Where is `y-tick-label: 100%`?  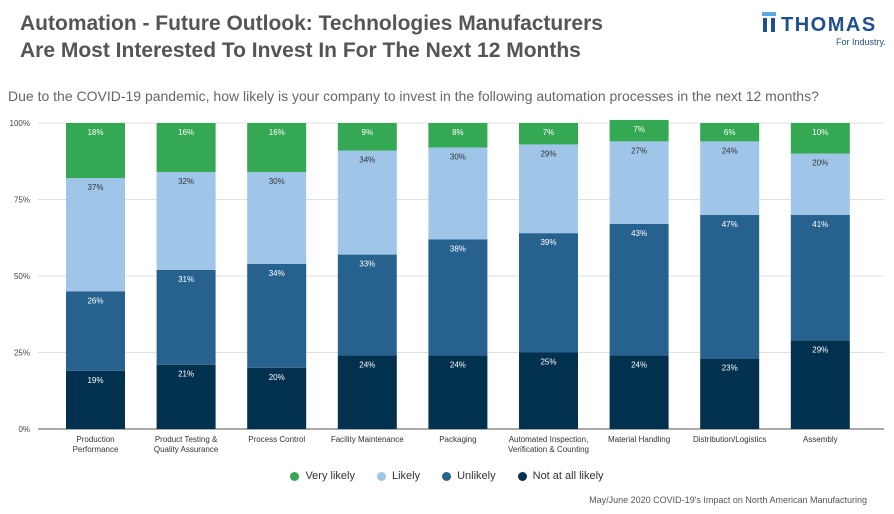
y-tick-label: 100% is located at coordinates (20, 123).